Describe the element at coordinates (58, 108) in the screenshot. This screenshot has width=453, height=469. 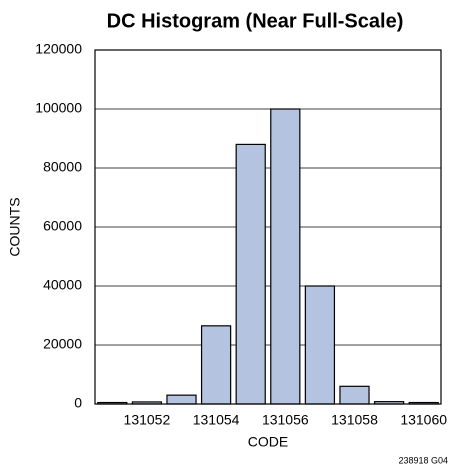
I see `y-tick-label: 100000` at that location.